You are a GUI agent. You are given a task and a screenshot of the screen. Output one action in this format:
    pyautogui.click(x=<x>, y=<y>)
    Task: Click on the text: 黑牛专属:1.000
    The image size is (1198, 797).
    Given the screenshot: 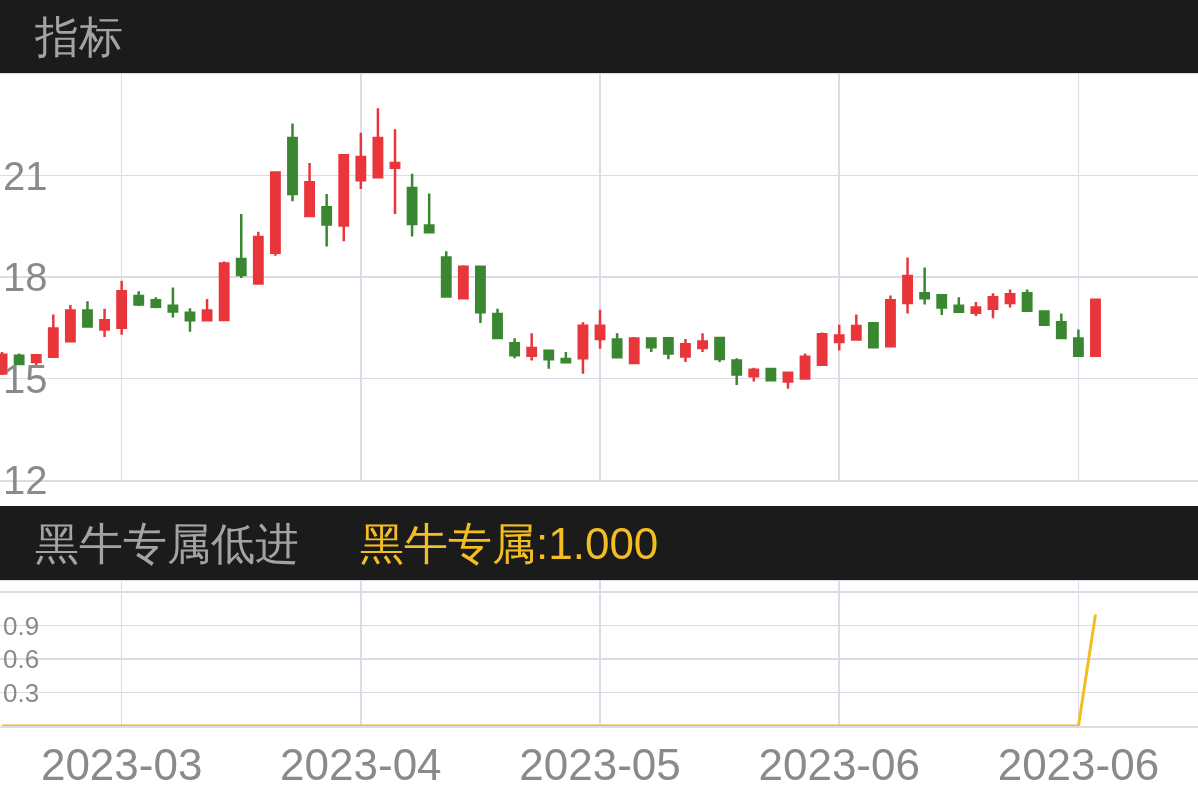 What is the action you would take?
    pyautogui.click(x=509, y=543)
    